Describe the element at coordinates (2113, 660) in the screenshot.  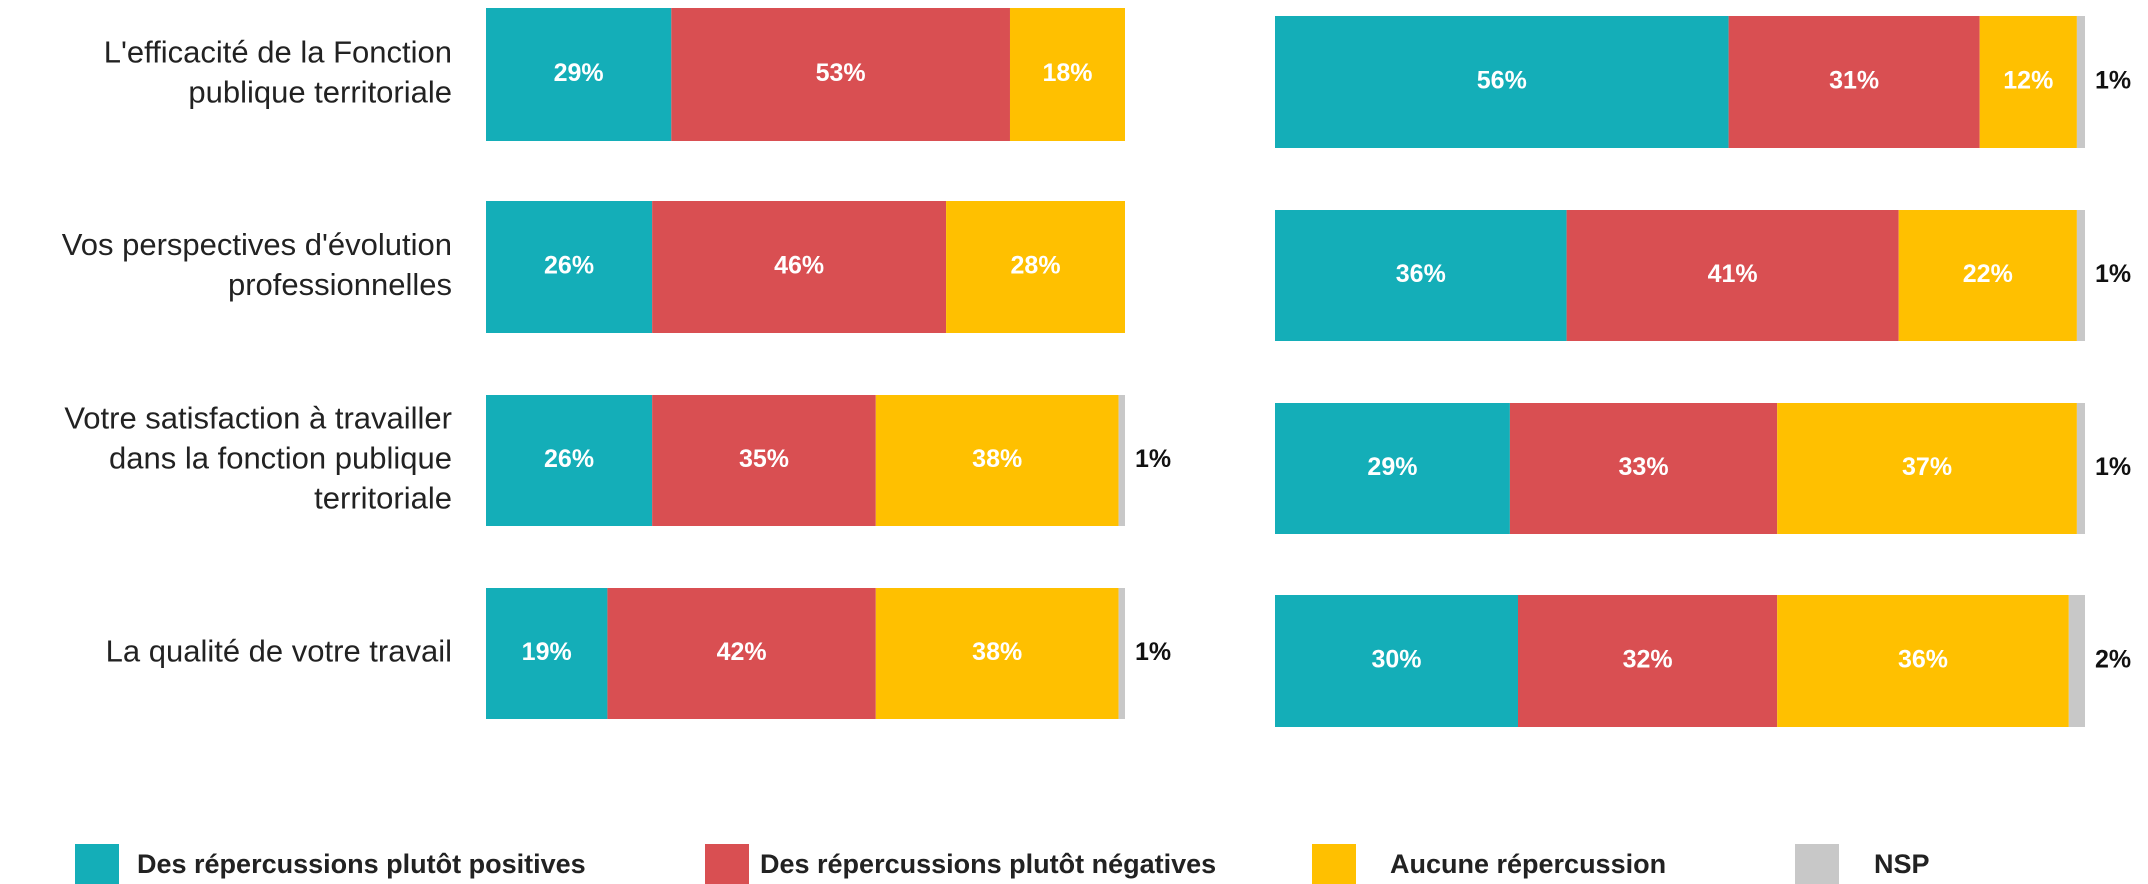
I see `value-label: 2%` at that location.